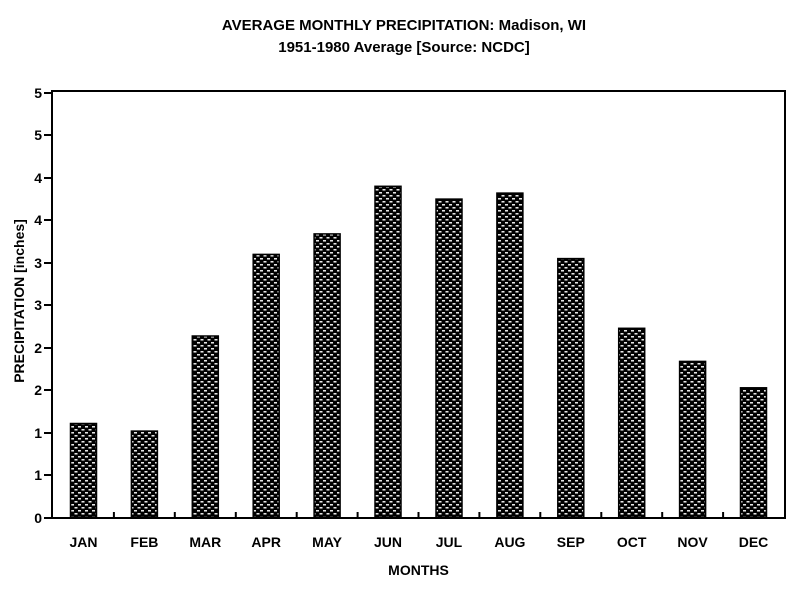  Describe the element at coordinates (404, 47) in the screenshot. I see `chart-subtitle: 1951-1980 Average [Source: NCDC]` at that location.